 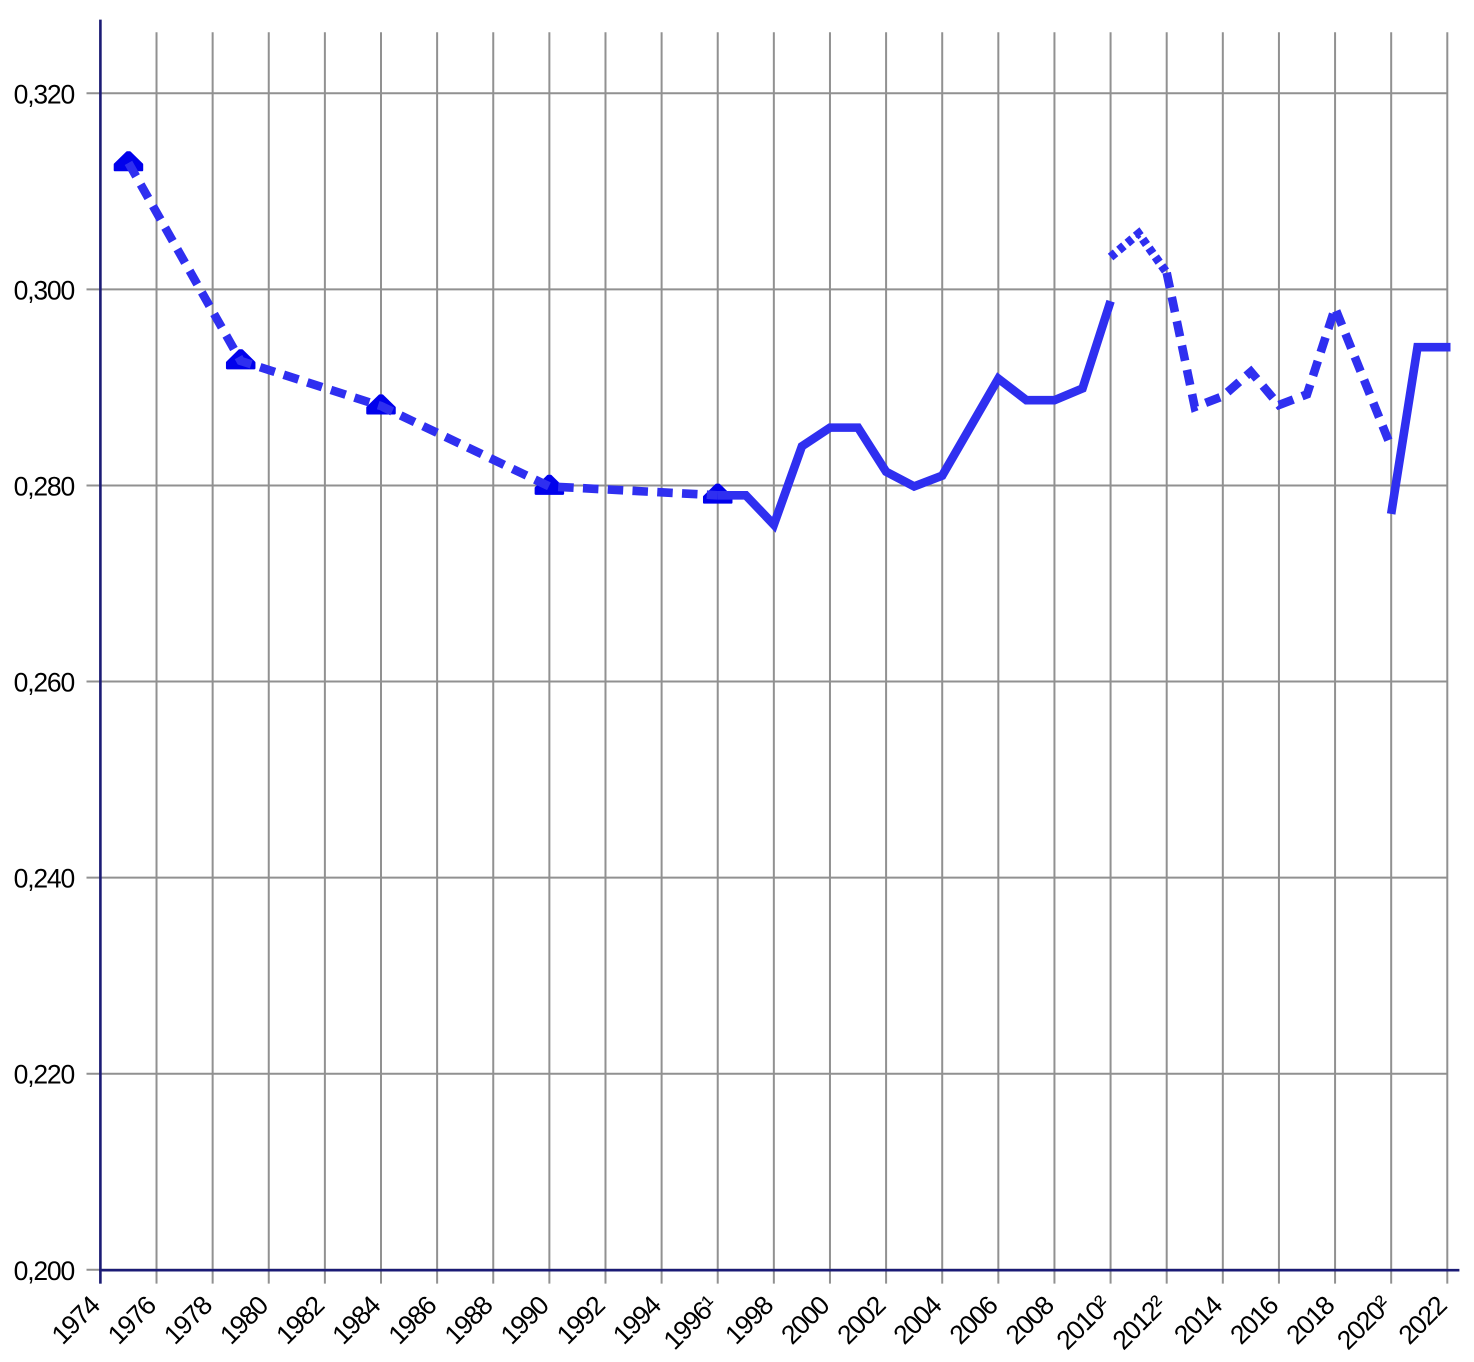 What do you see at coordinates (44, 486) in the screenshot?
I see `svg-text: 0,280` at bounding box center [44, 486].